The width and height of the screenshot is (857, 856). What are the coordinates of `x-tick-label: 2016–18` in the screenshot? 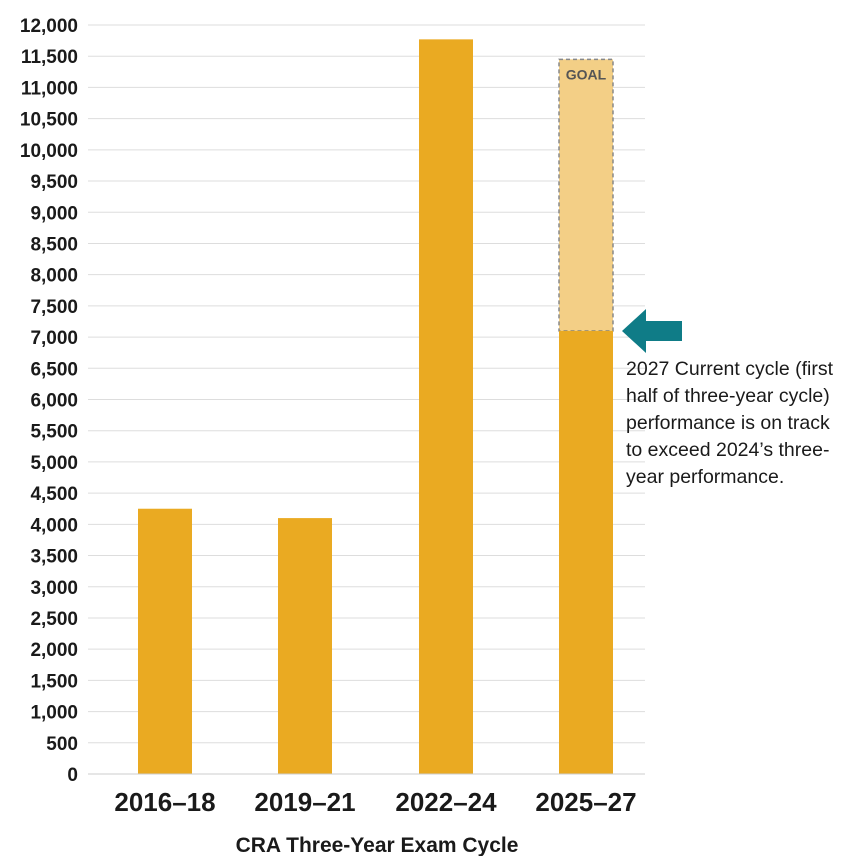 It's located at (164, 802).